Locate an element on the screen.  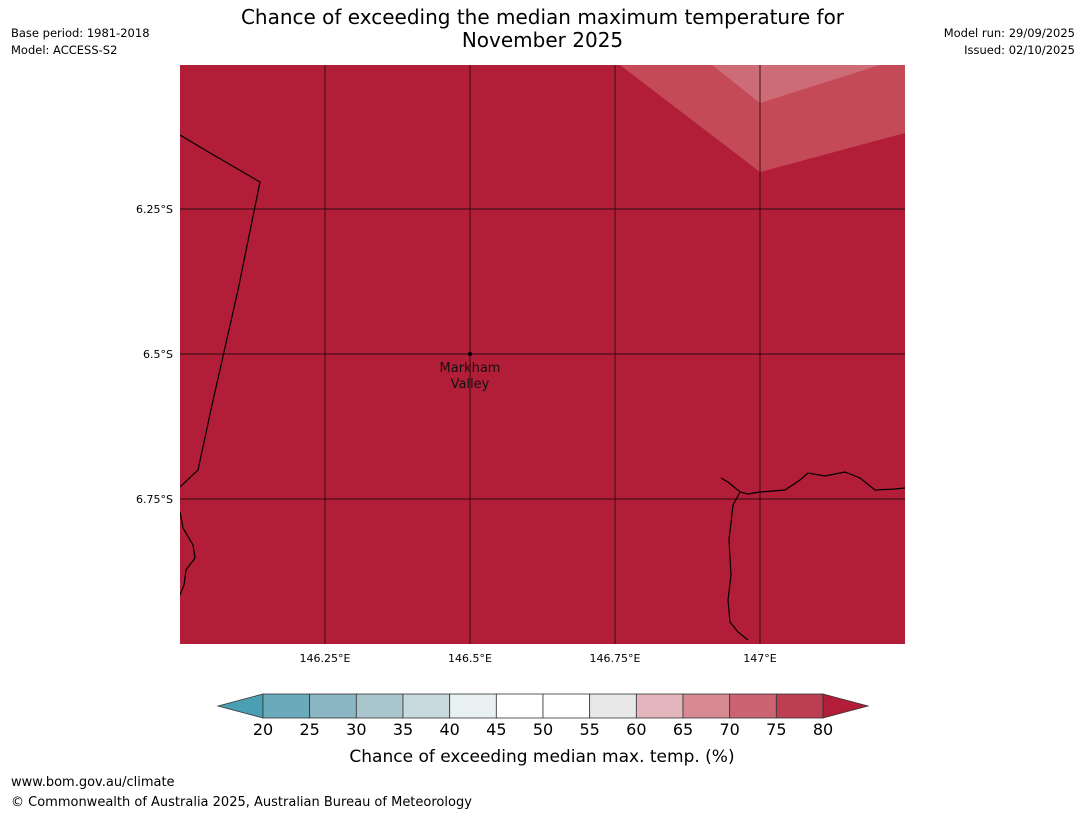
colorbar-tick-label: 80 is located at coordinates (823, 729).